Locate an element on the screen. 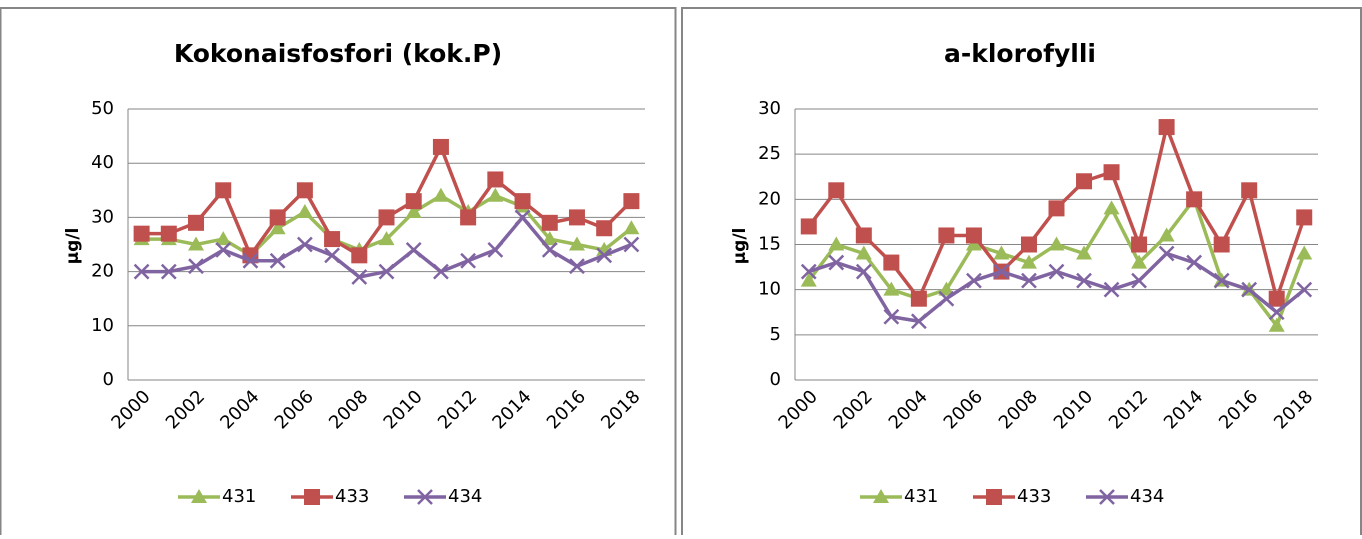  y-tick-label: 0 is located at coordinates (108, 379).